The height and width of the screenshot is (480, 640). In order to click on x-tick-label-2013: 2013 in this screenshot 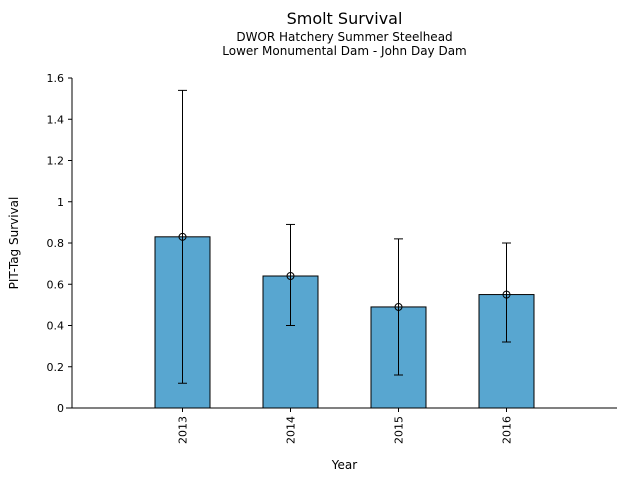, I will do `click(183, 430)`.